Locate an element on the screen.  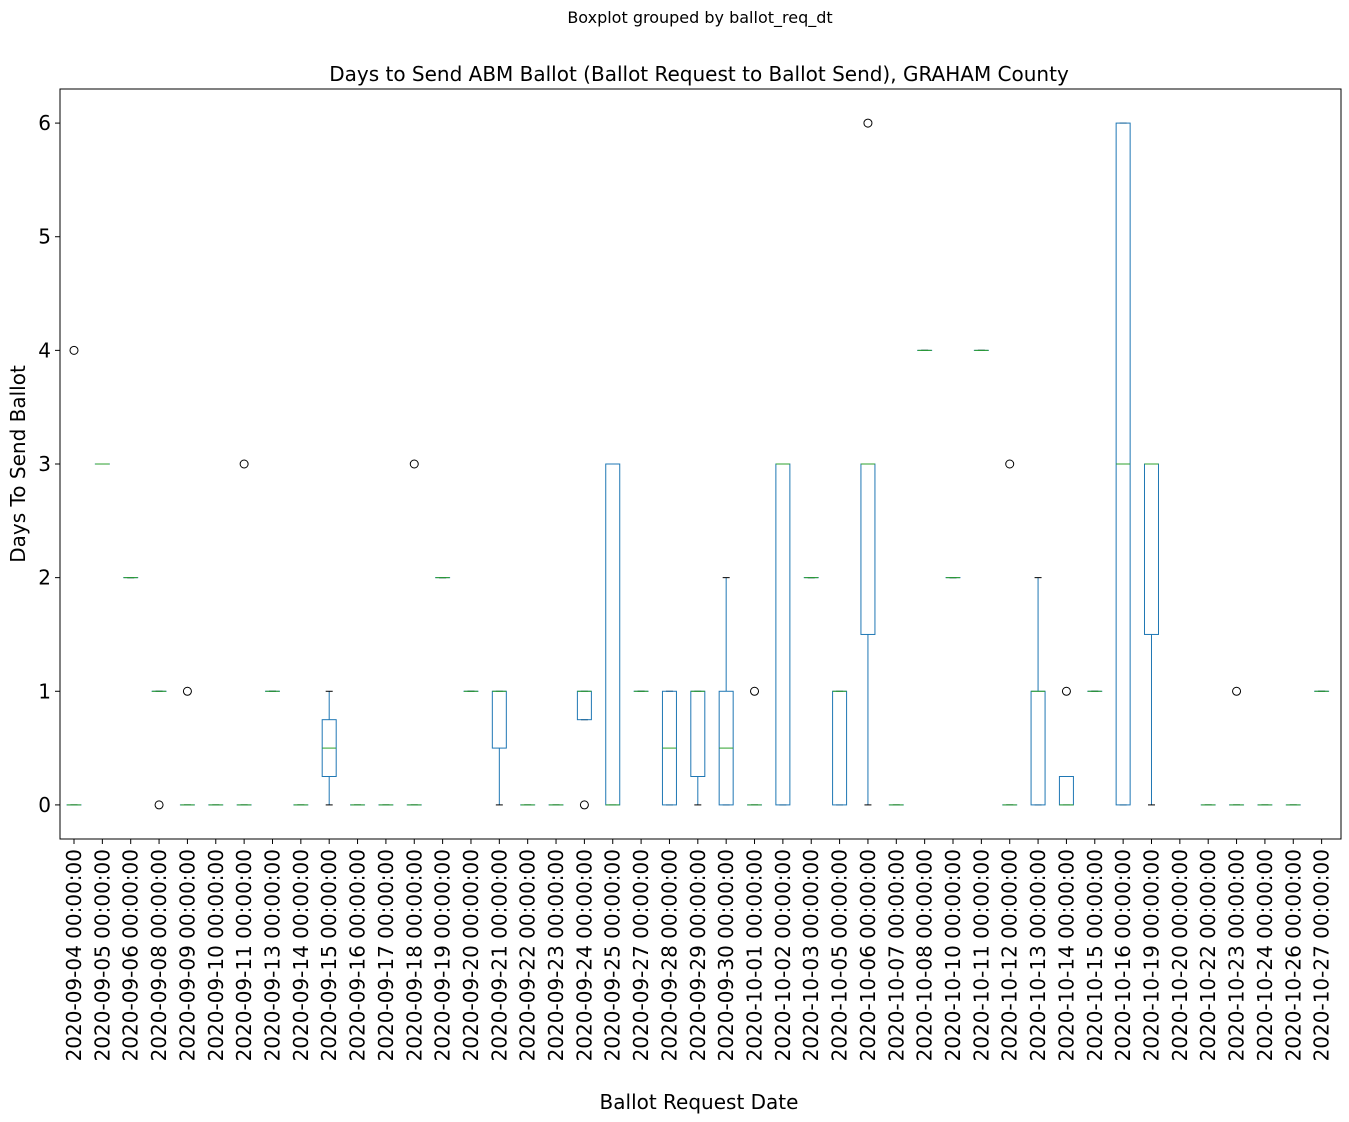
x-tick-label: 2020-10-26 00:00:00 is located at coordinates (1293, 955).